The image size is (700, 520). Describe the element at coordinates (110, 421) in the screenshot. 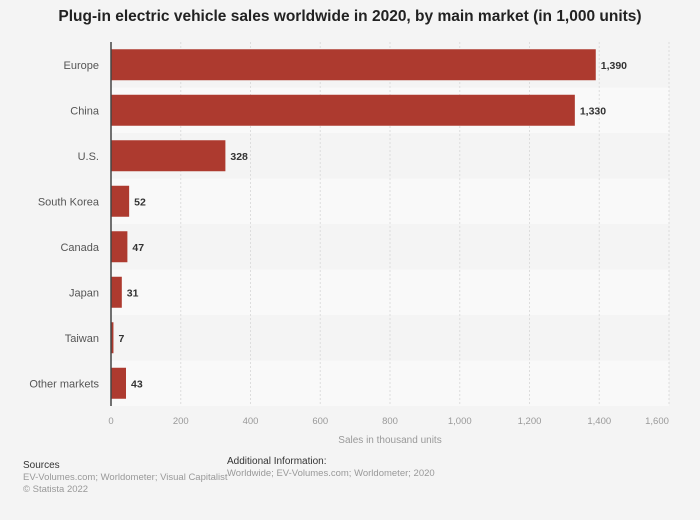

I see `x-tick-label: 0` at that location.